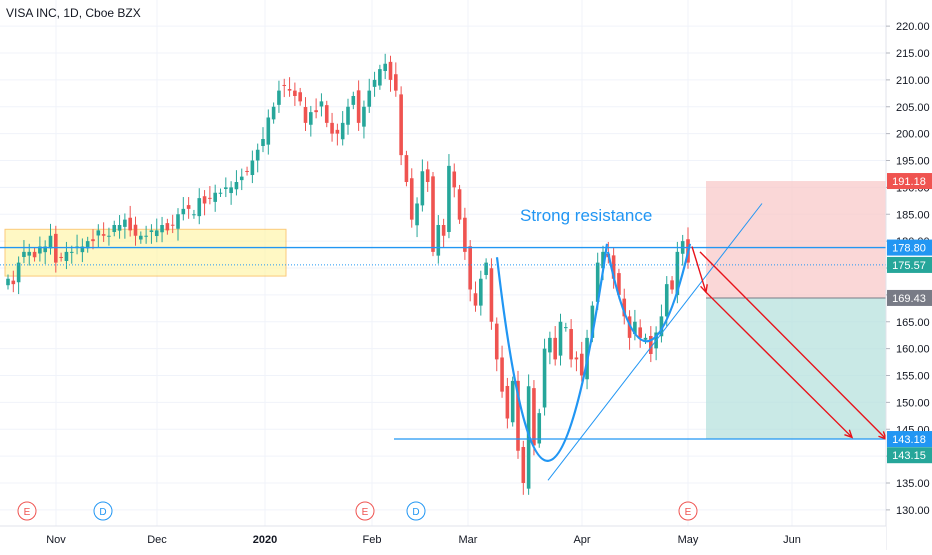  What do you see at coordinates (103, 511) in the screenshot?
I see `event-marker` at bounding box center [103, 511].